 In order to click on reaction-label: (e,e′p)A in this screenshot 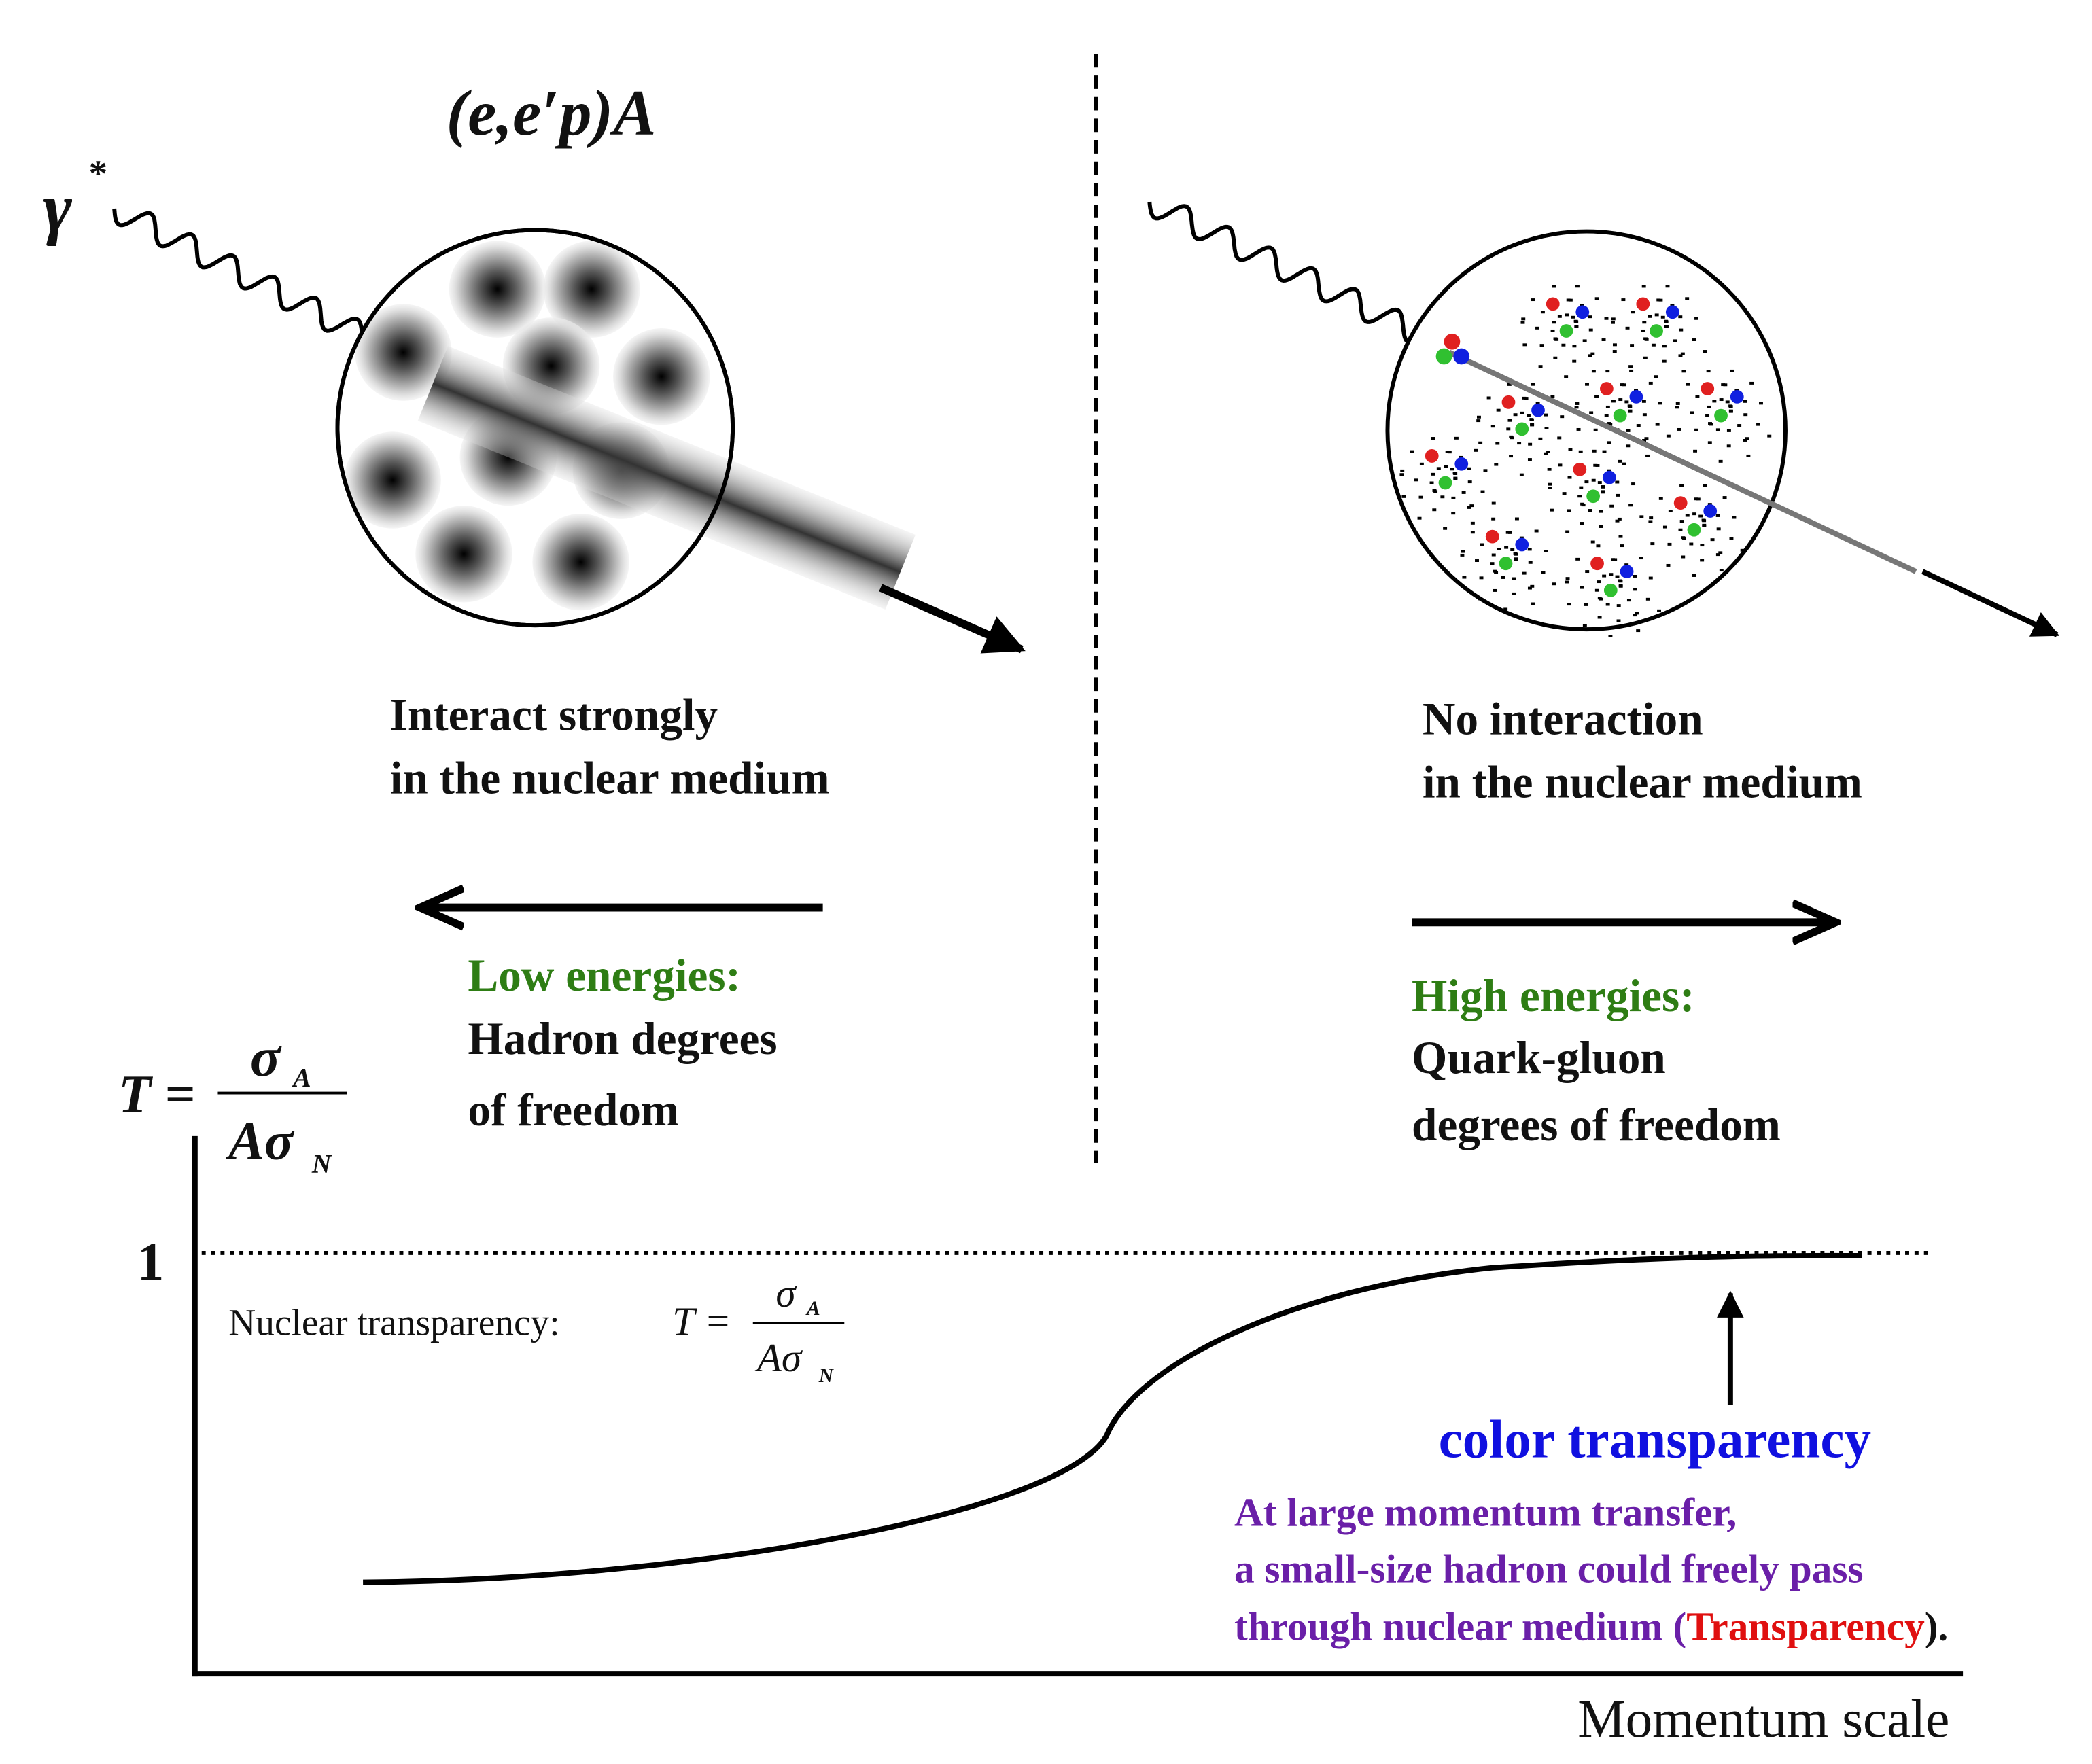, I will do `click(552, 113)`.